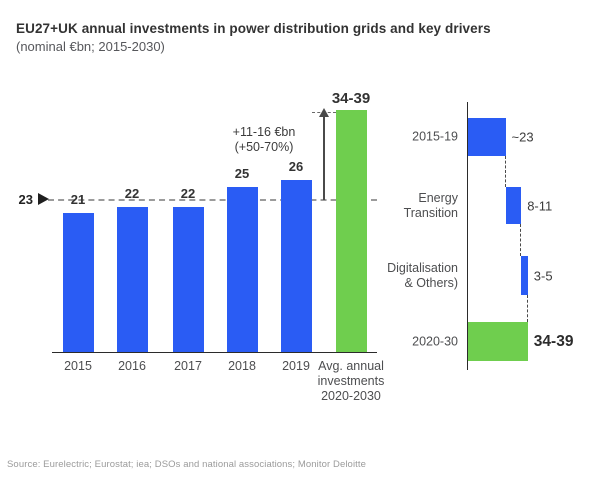  I want to click on x-label-avg-annual-investments-2020-2030: Avg. annual investments 2020-2030, so click(351, 381).